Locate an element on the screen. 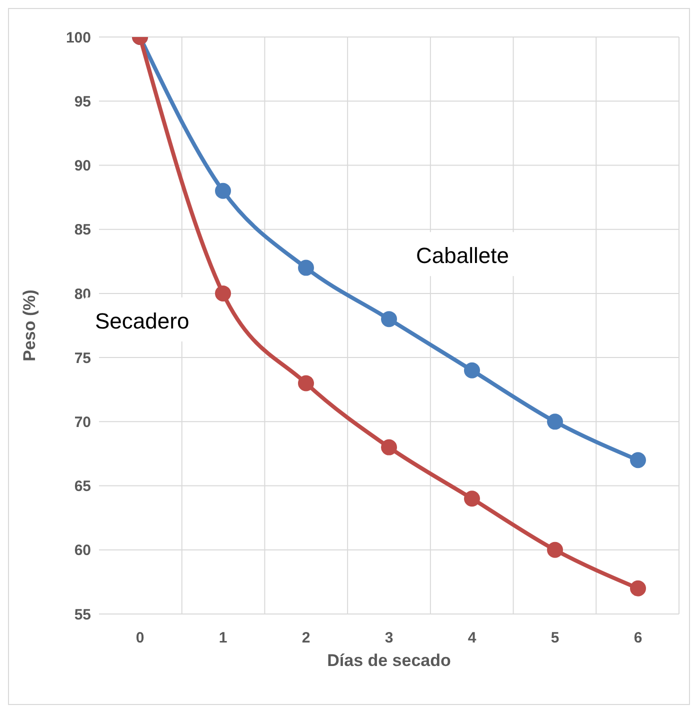 The height and width of the screenshot is (713, 696). y-tick-label: 65 is located at coordinates (82, 487).